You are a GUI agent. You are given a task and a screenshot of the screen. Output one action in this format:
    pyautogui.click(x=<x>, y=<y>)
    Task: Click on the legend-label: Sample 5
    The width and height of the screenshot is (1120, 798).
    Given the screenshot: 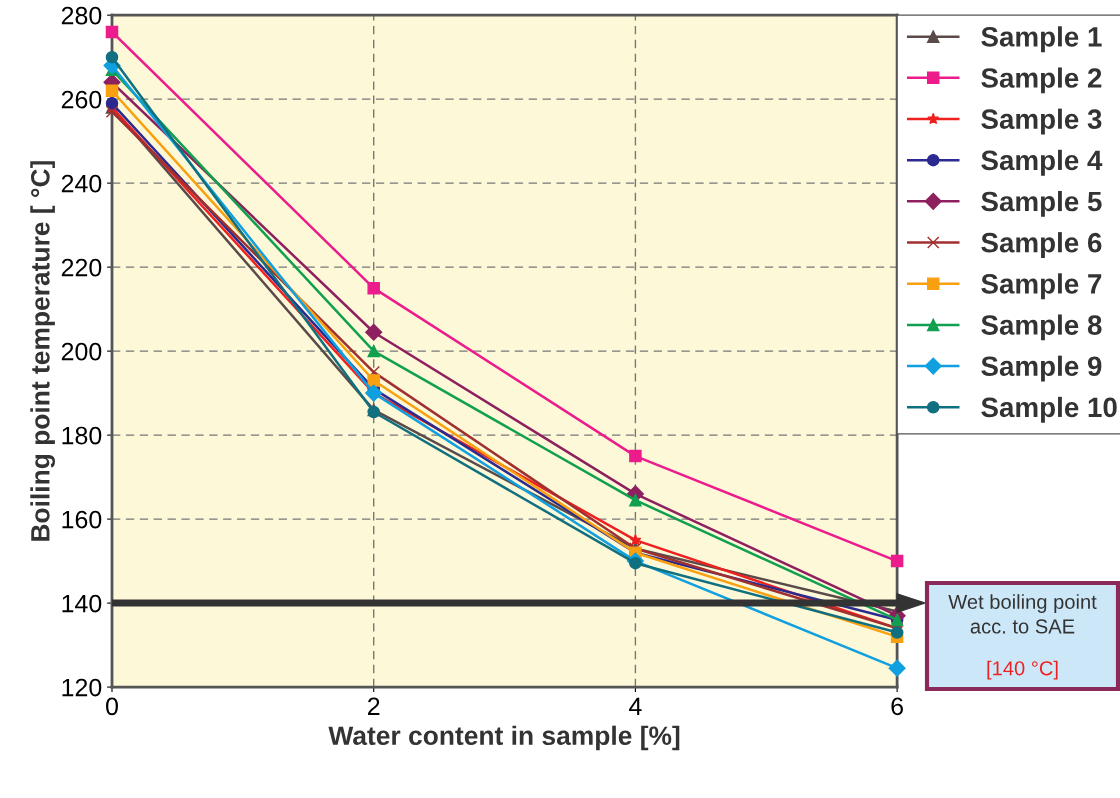 What is the action you would take?
    pyautogui.click(x=1041, y=203)
    